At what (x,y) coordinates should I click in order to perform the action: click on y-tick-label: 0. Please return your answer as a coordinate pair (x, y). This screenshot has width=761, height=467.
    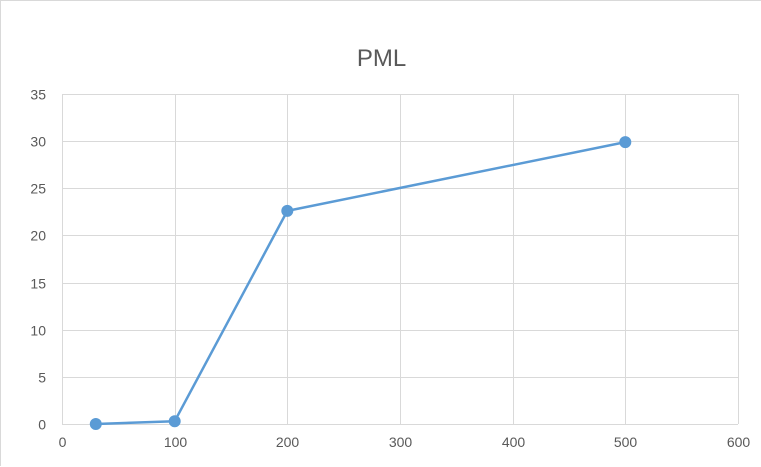
    Looking at the image, I should click on (42, 425).